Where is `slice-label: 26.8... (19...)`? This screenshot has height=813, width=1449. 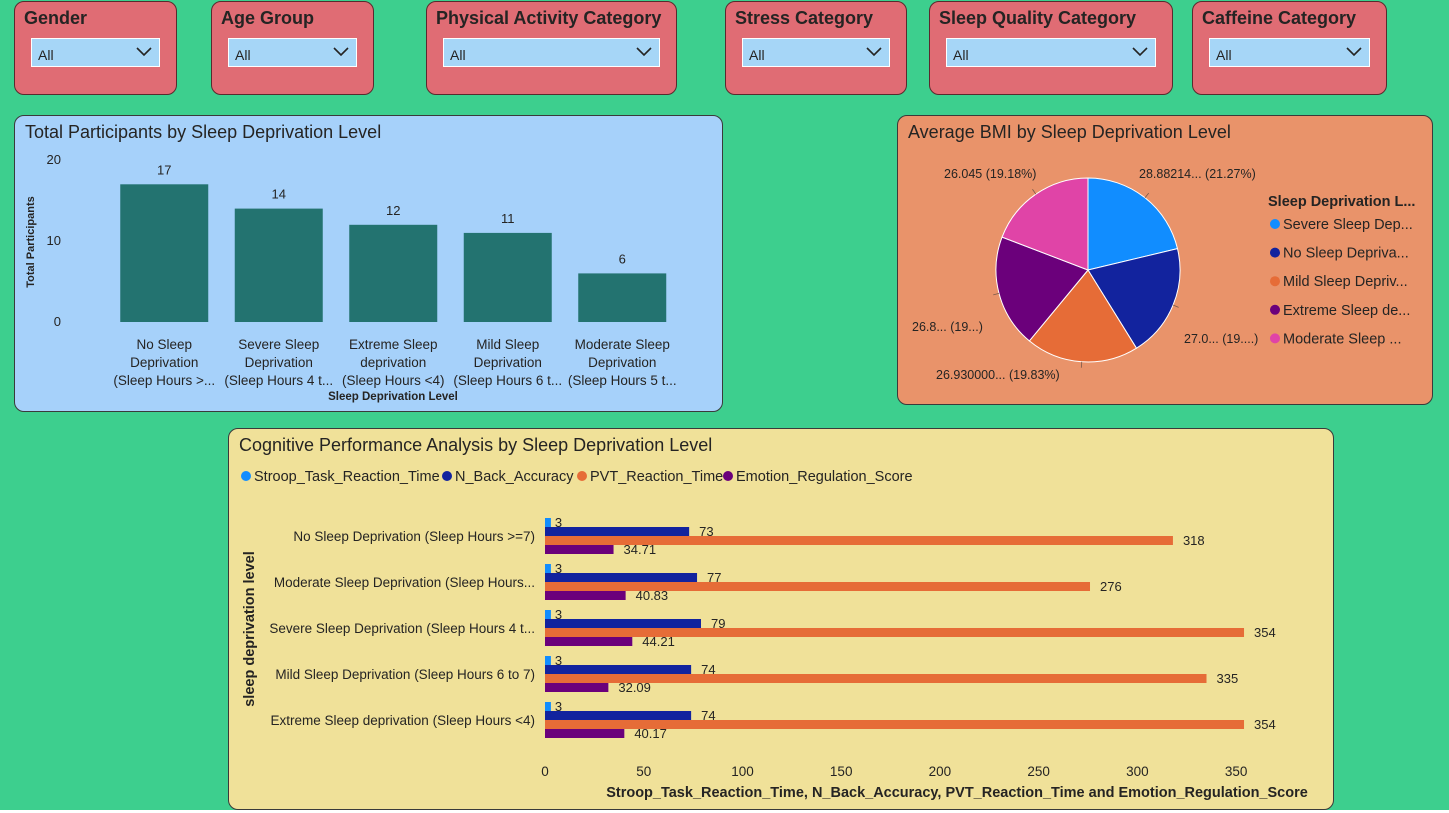 slice-label: 26.8... (19...) is located at coordinates (947, 327).